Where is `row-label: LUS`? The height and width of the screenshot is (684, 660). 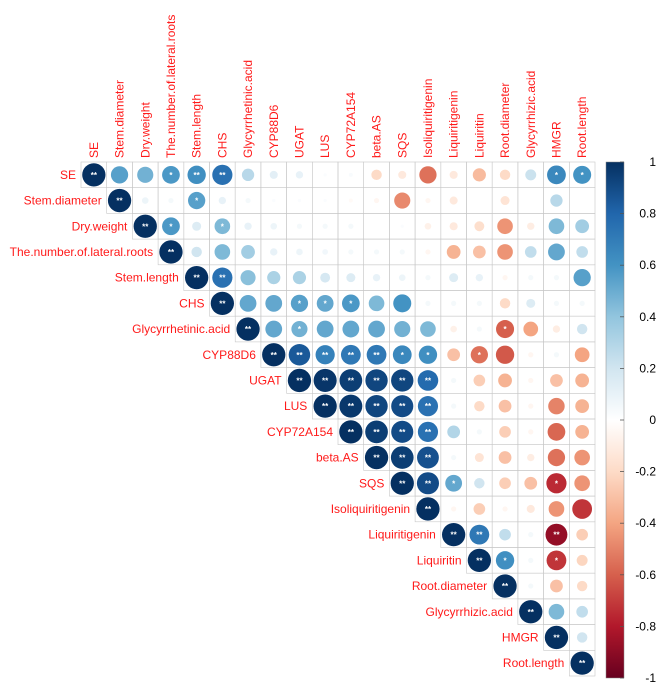 row-label: LUS is located at coordinates (295, 406).